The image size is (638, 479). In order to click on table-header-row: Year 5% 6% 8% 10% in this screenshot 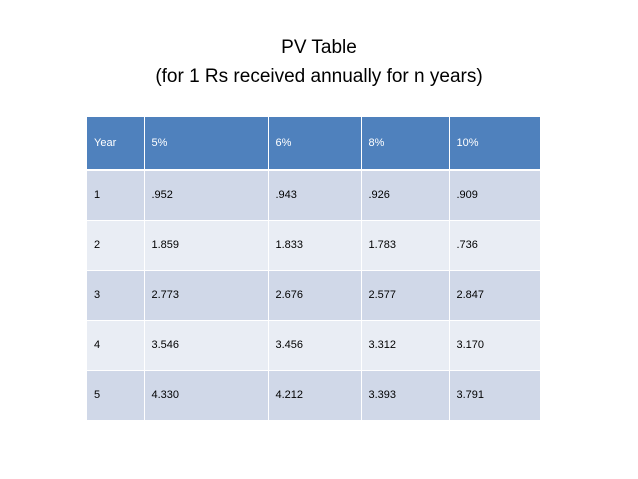, I will do `click(313, 144)`.